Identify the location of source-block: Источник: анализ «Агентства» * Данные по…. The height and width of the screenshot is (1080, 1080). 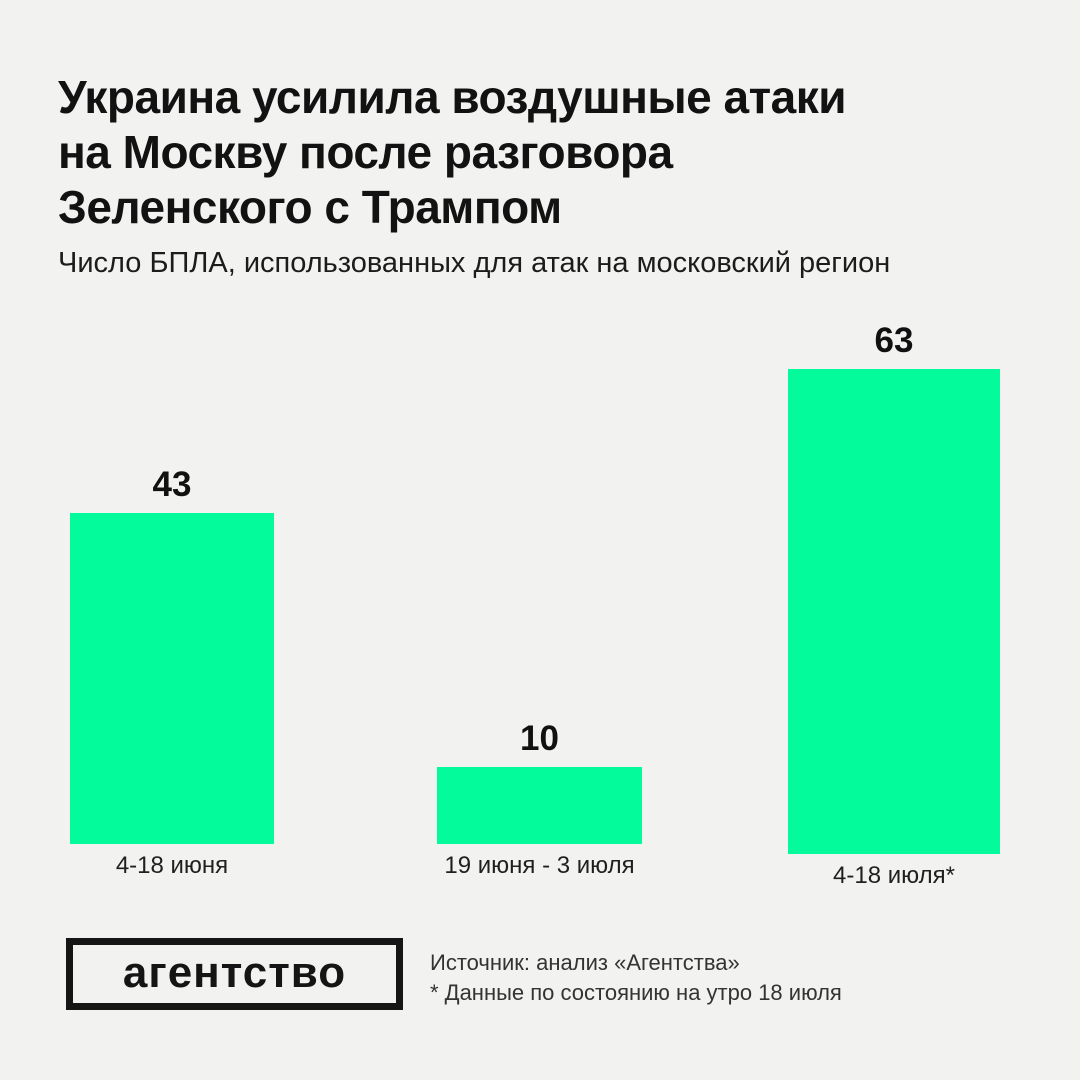
(636, 978).